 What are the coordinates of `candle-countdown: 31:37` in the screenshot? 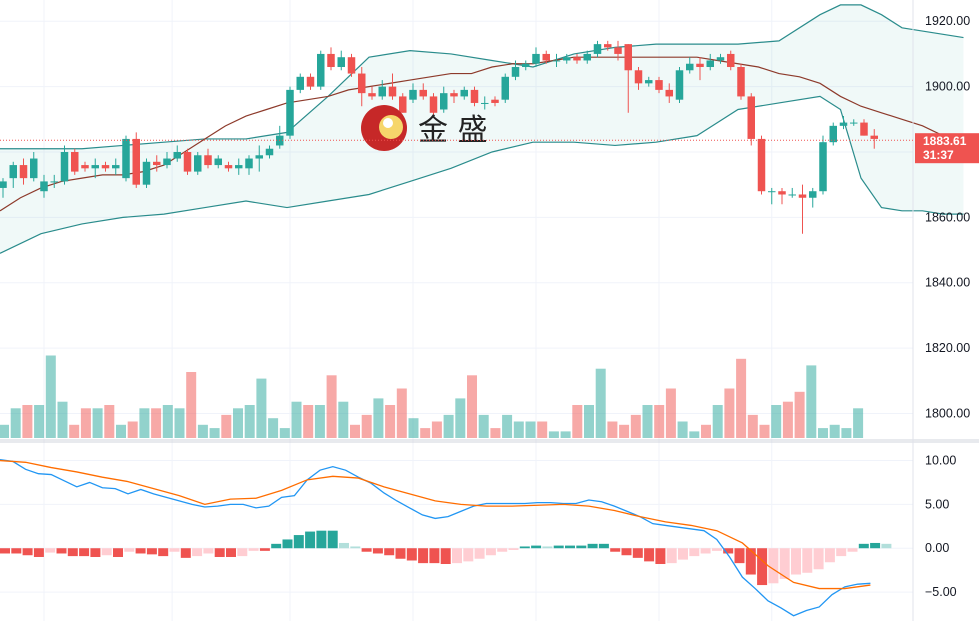 It's located at (938, 155).